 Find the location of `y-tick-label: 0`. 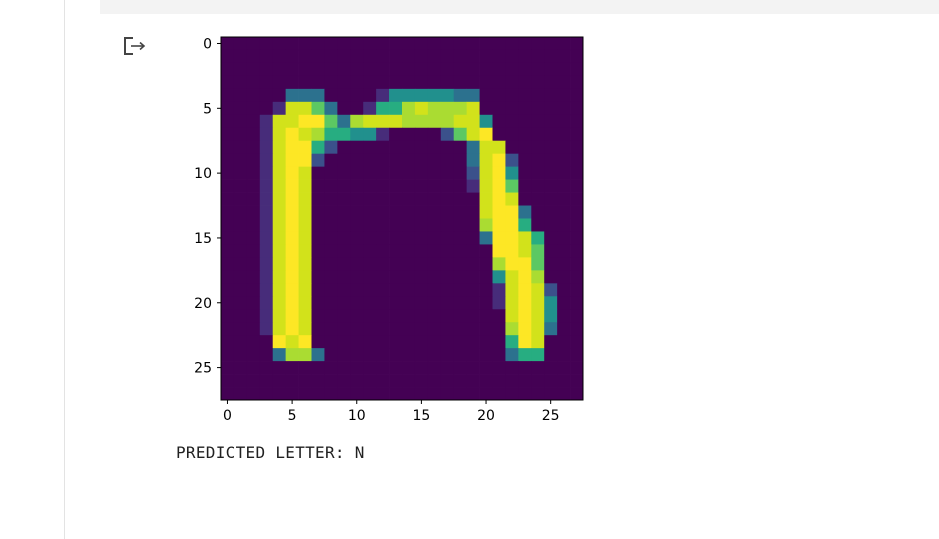

y-tick-label: 0 is located at coordinates (207, 44).